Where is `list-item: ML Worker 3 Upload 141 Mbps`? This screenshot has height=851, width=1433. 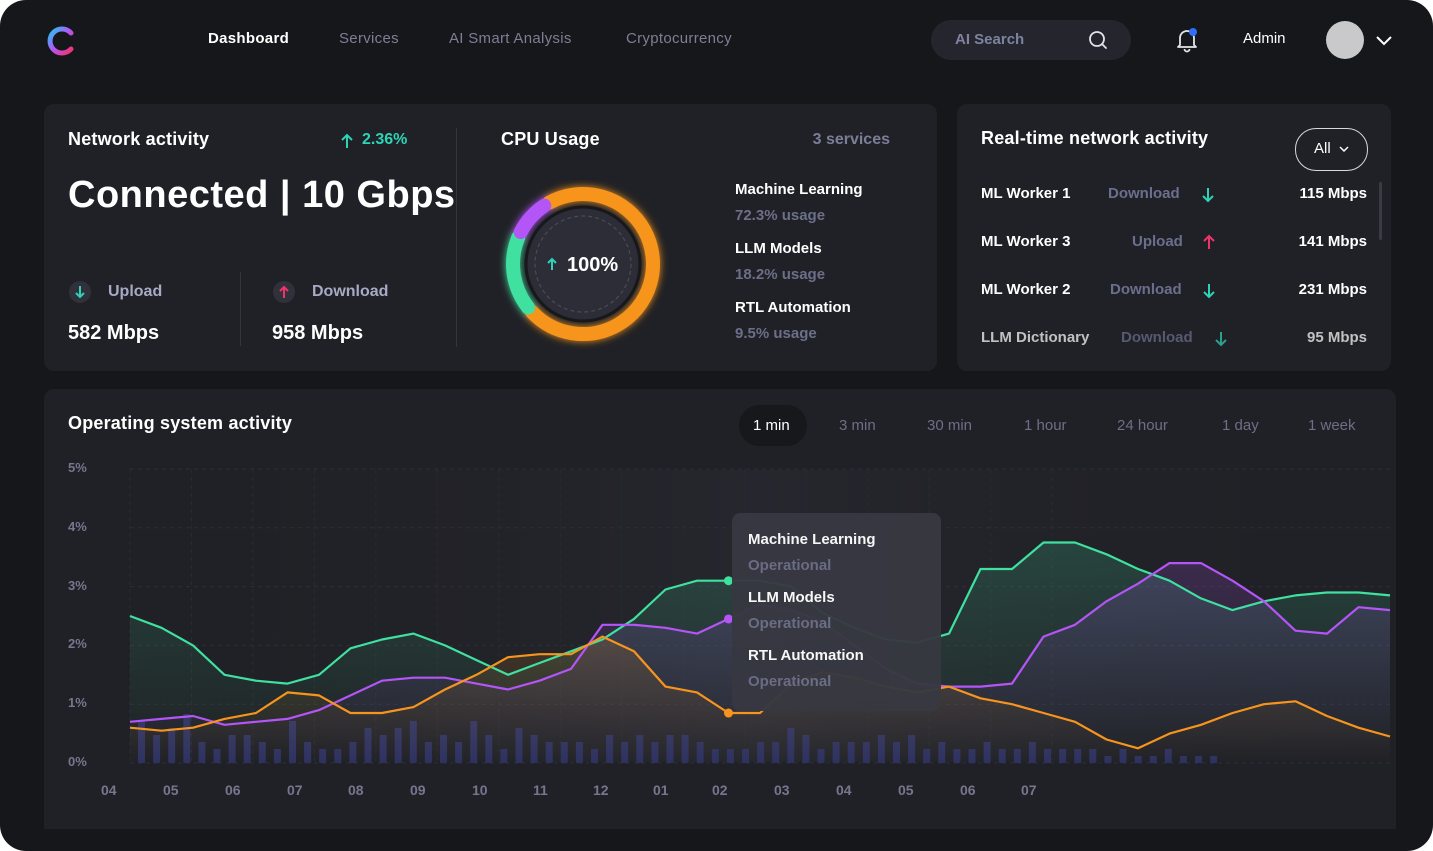
list-item: ML Worker 3 Upload 141 Mbps is located at coordinates (1176, 245).